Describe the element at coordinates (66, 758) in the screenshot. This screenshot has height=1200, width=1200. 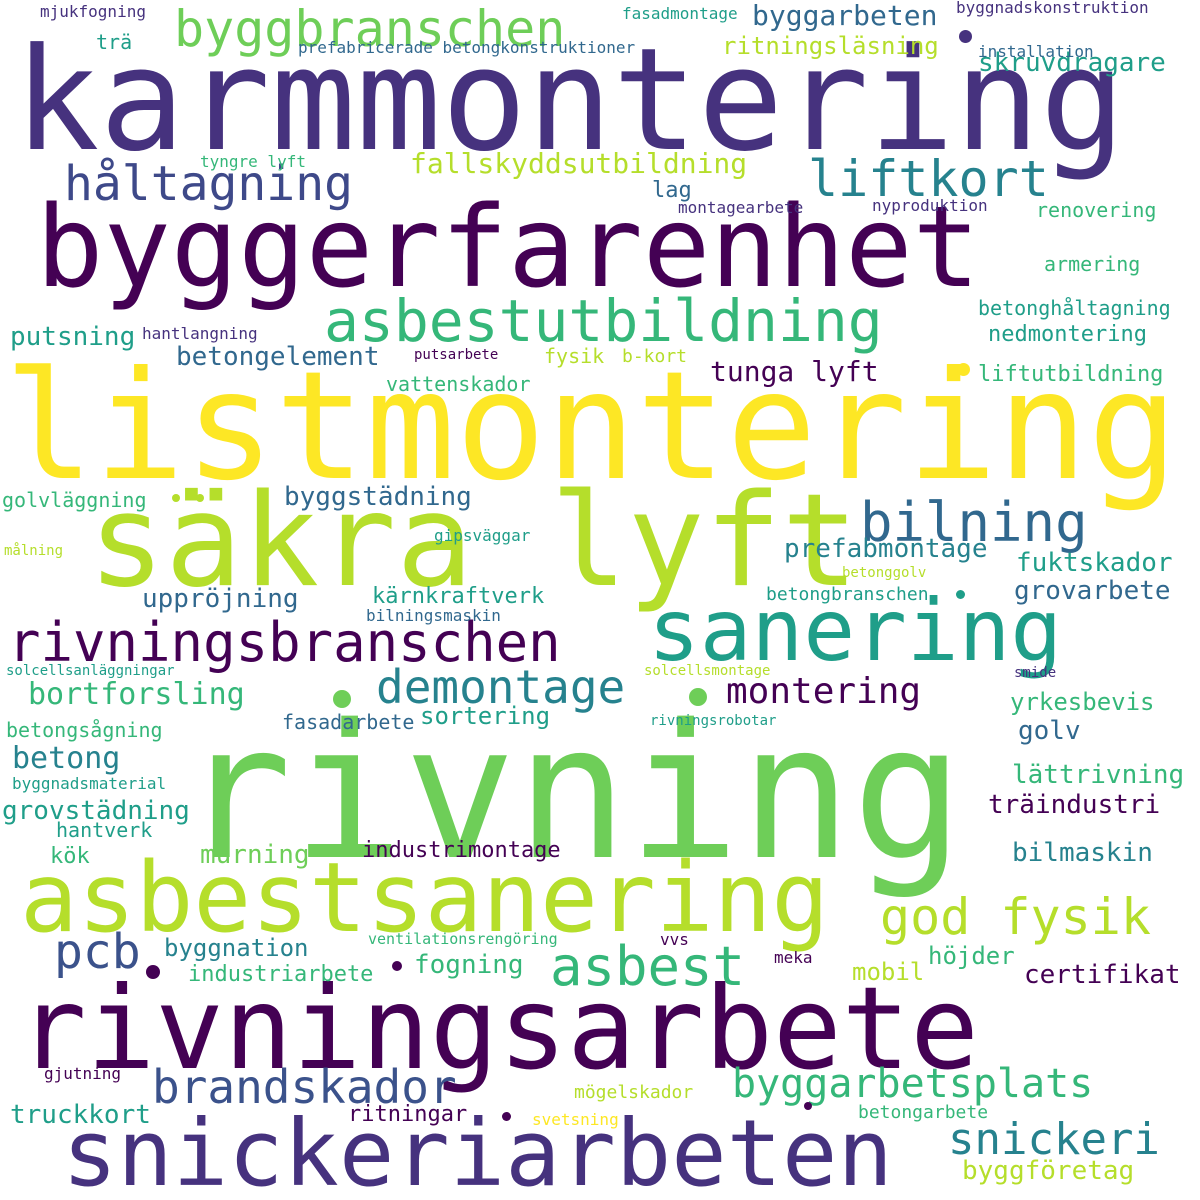
I see `word-betong: betong` at that location.